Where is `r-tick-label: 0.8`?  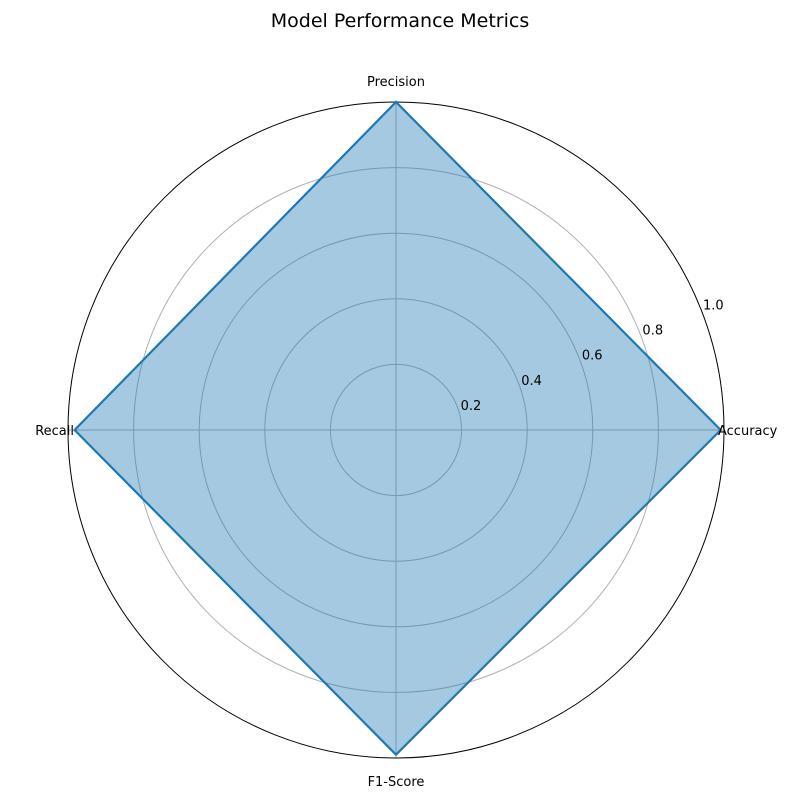
r-tick-label: 0.8 is located at coordinates (652, 331).